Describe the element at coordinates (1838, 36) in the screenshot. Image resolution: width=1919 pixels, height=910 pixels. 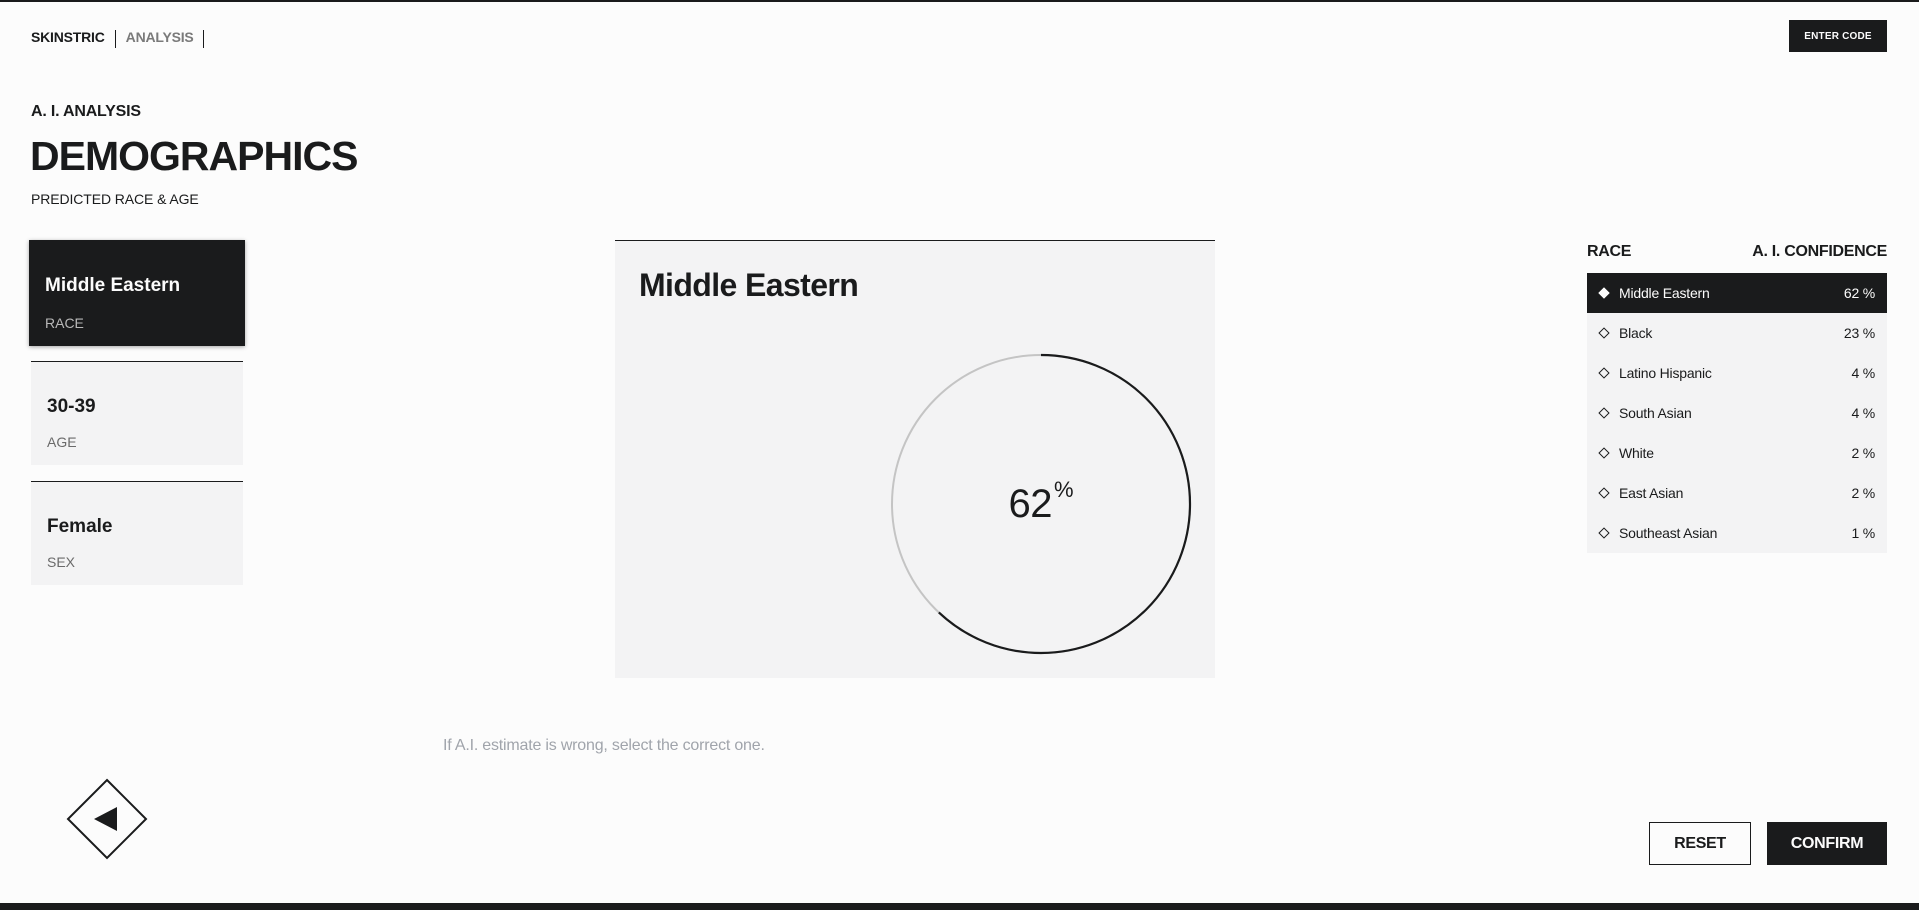
I see `enter-code-button: ENTER CODE` at that location.